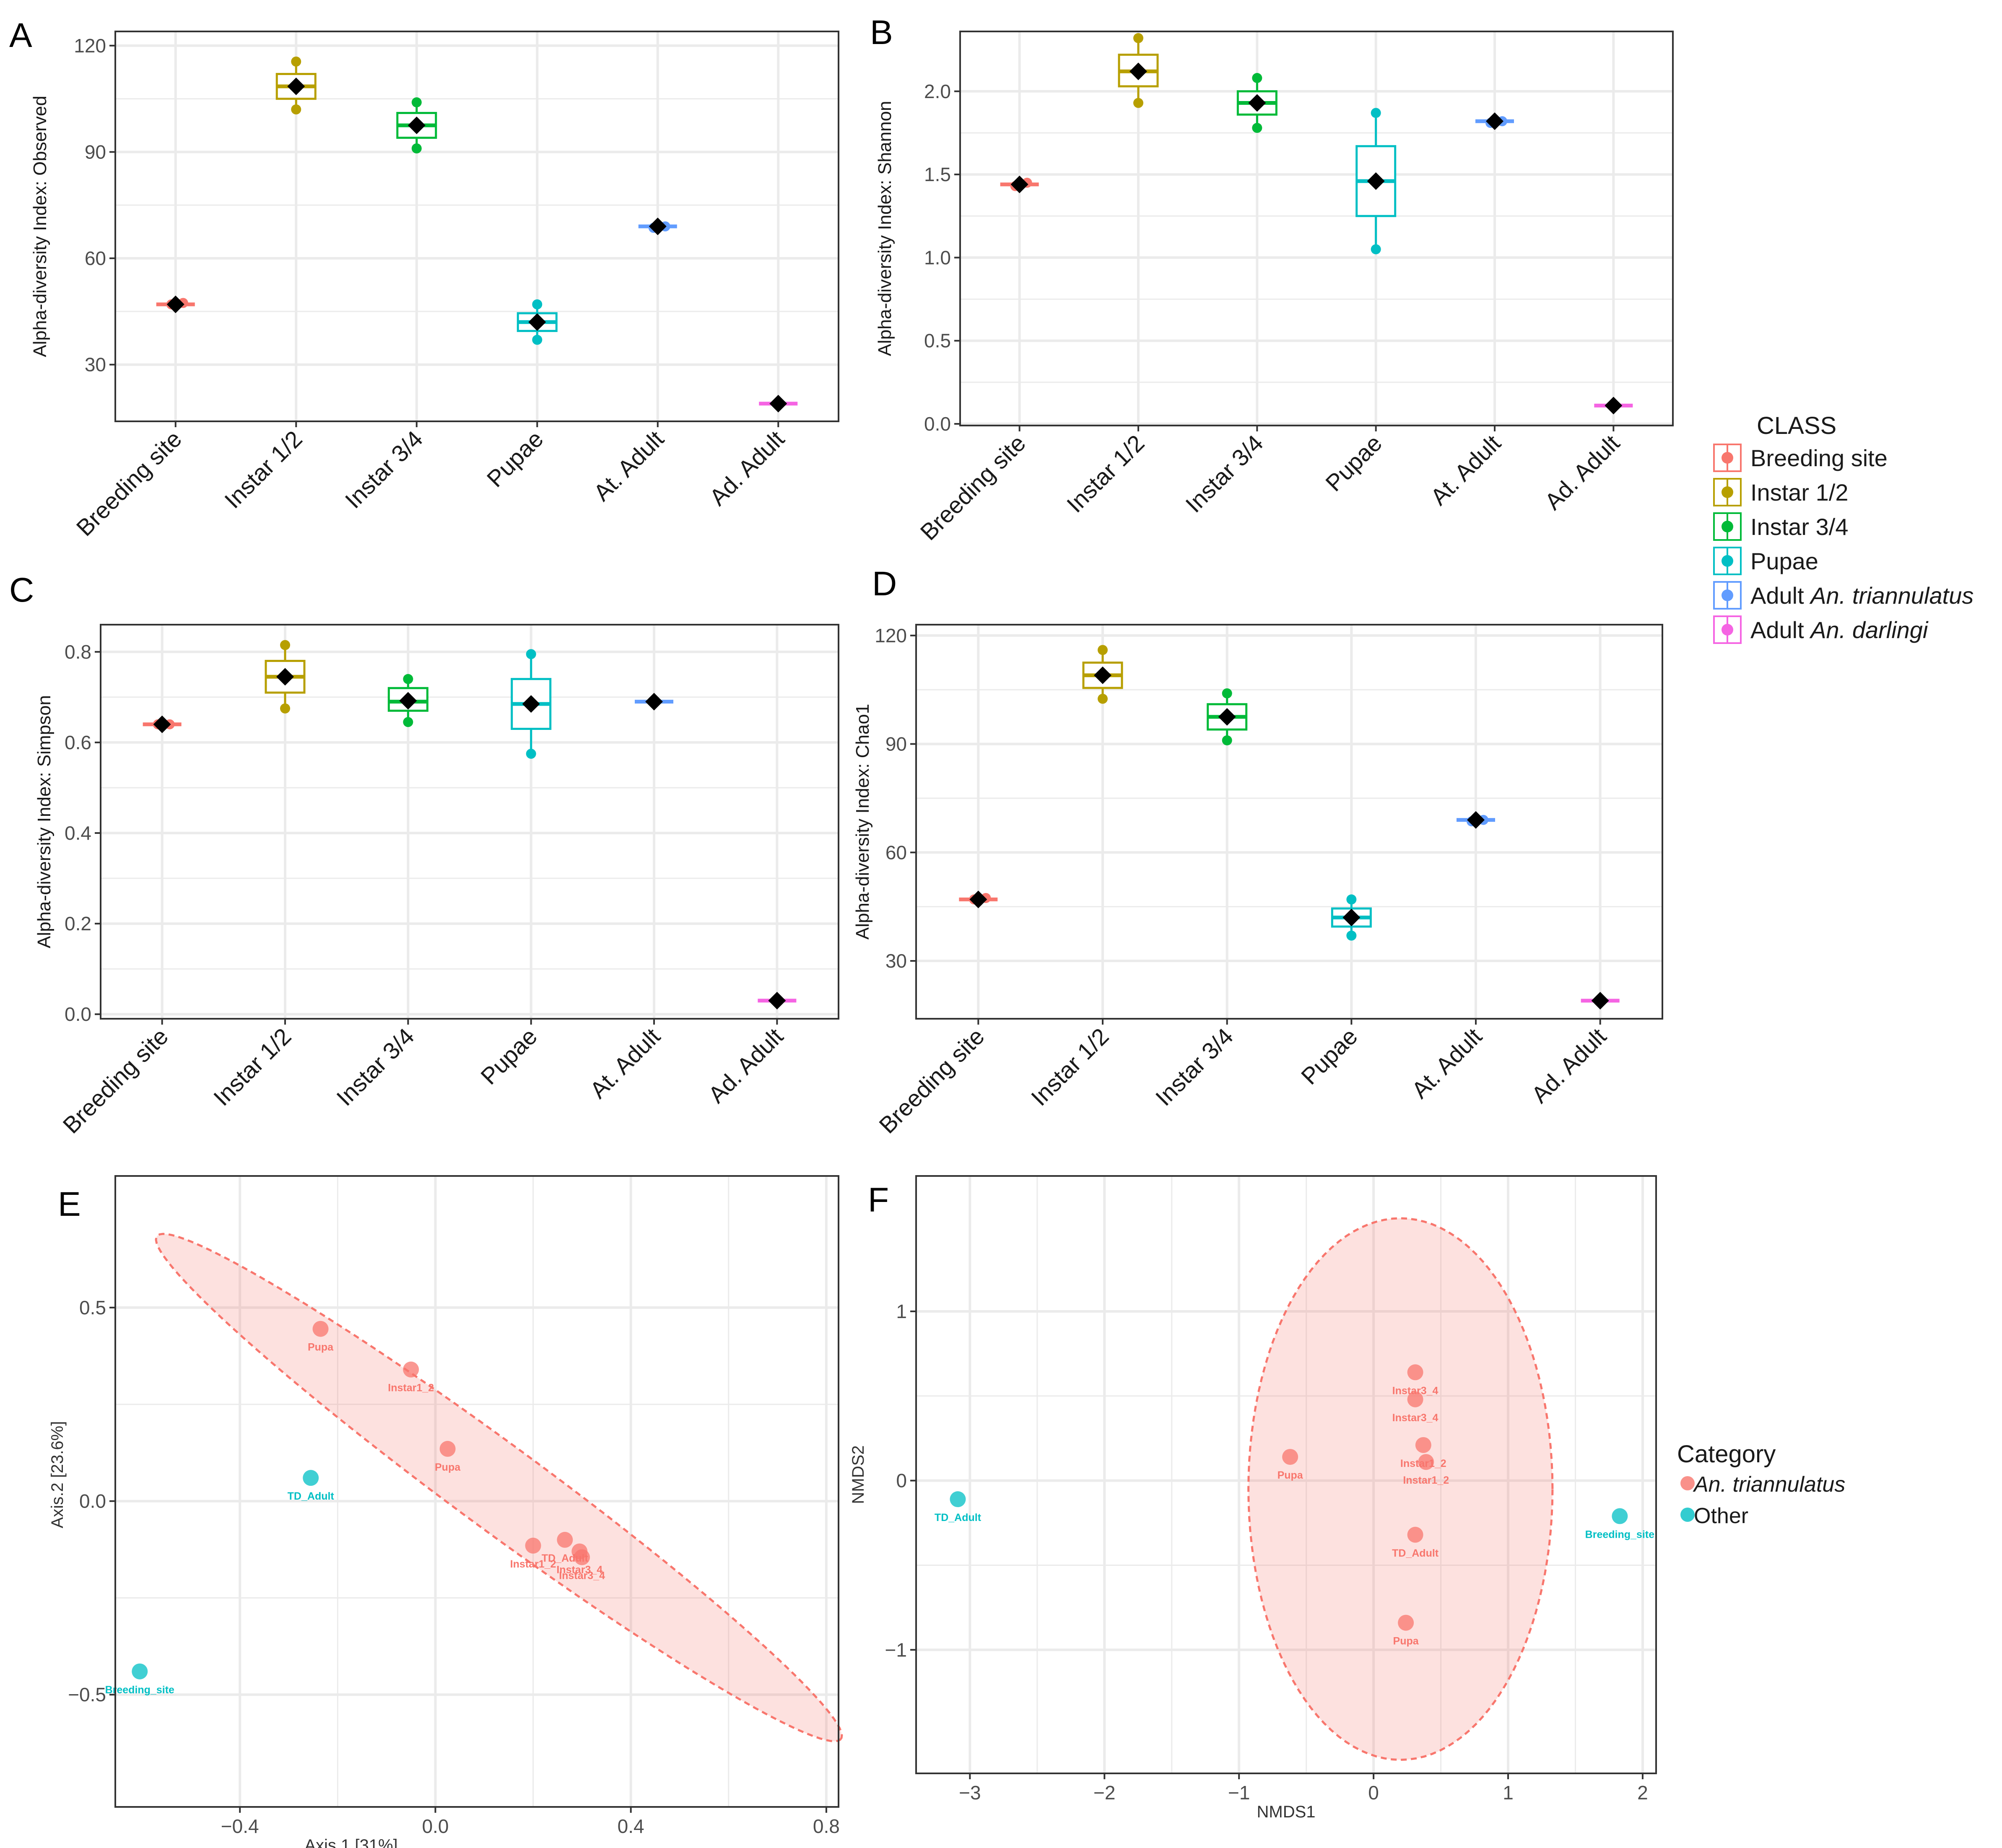 Image resolution: width=2002 pixels, height=1848 pixels. What do you see at coordinates (533, 1564) in the screenshot?
I see `point-label: Instar1_2` at bounding box center [533, 1564].